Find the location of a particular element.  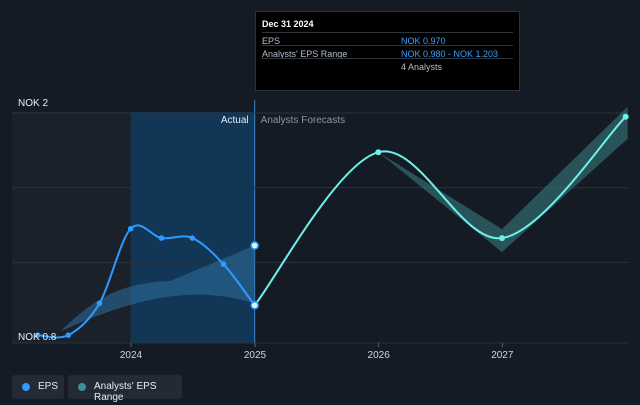

tooltip-row-label: Analysts' EPS Range is located at coordinates (305, 54).